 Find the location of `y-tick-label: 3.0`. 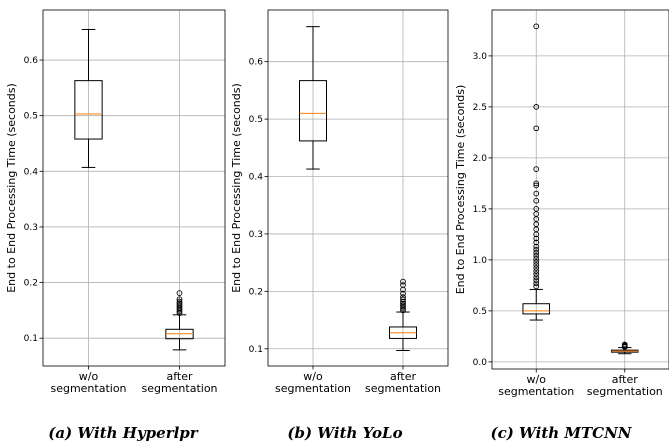

y-tick-label: 3.0 is located at coordinates (480, 57).